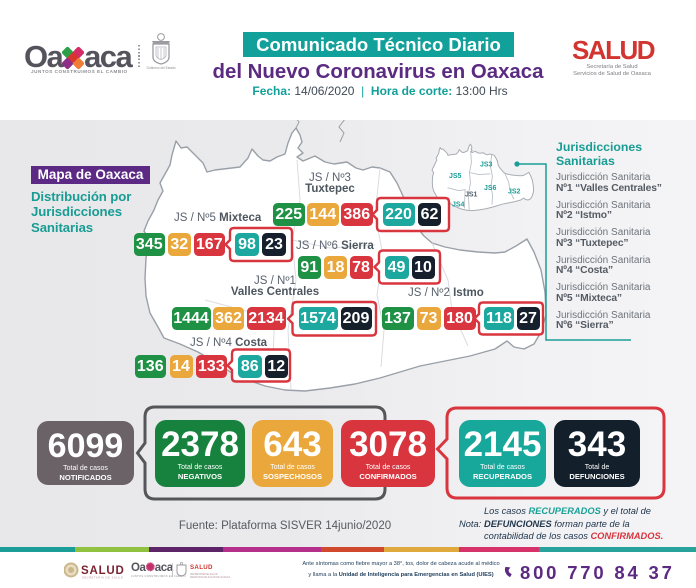 The image size is (696, 588). What do you see at coordinates (486, 165) in the screenshot?
I see `svg-text: JS3` at bounding box center [486, 165].